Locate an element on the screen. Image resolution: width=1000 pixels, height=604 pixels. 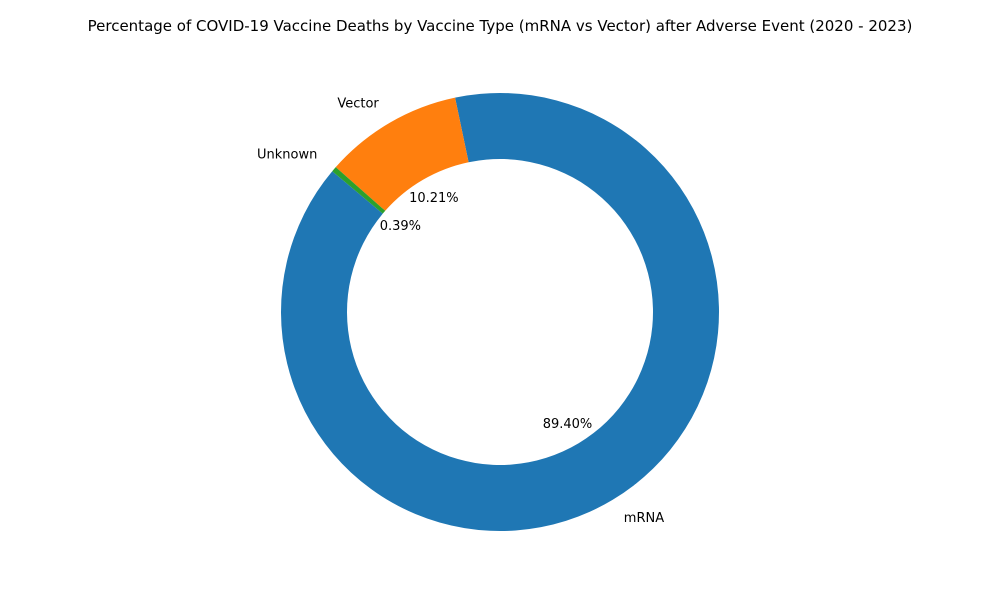
slice-vector is located at coordinates (402, 154).